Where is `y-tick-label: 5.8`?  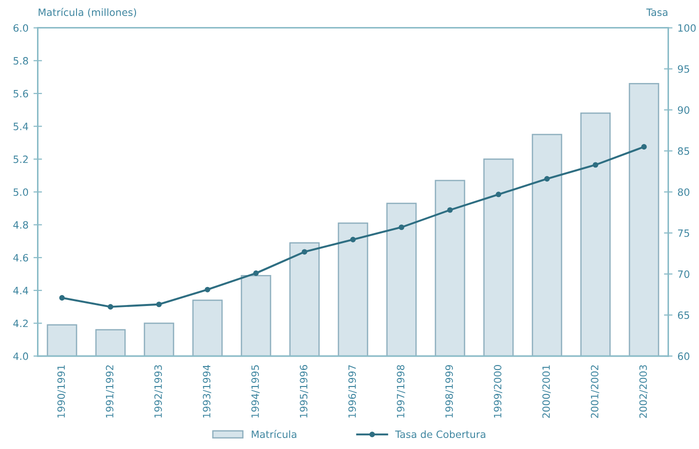 y-tick-label: 5.8 is located at coordinates (21, 61).